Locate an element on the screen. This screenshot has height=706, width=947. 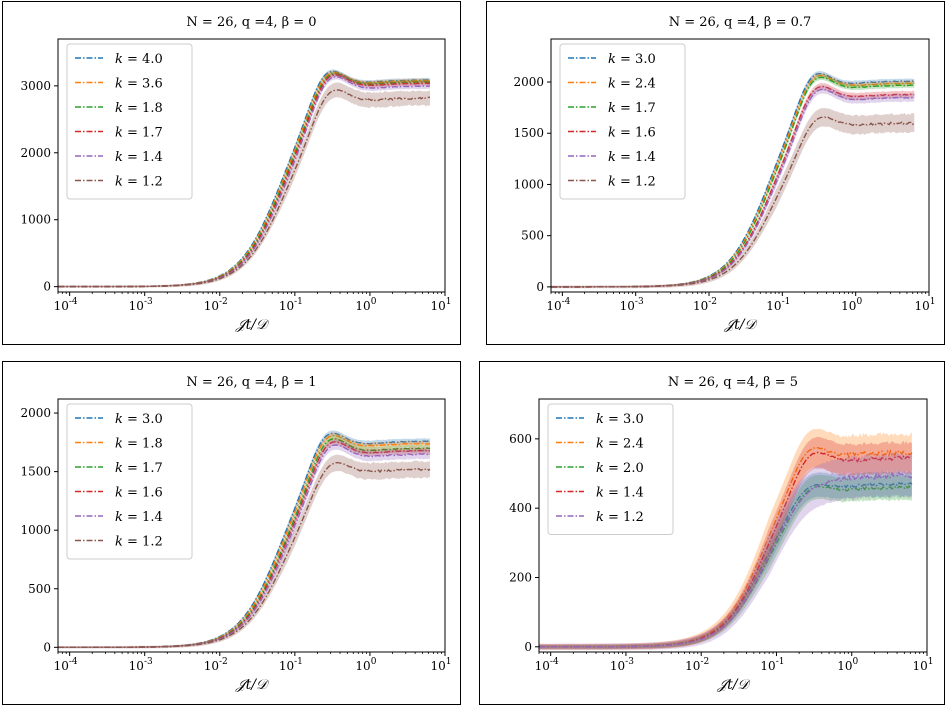
chart-title: N = 26, q =4, β = 5 is located at coordinates (733, 382).